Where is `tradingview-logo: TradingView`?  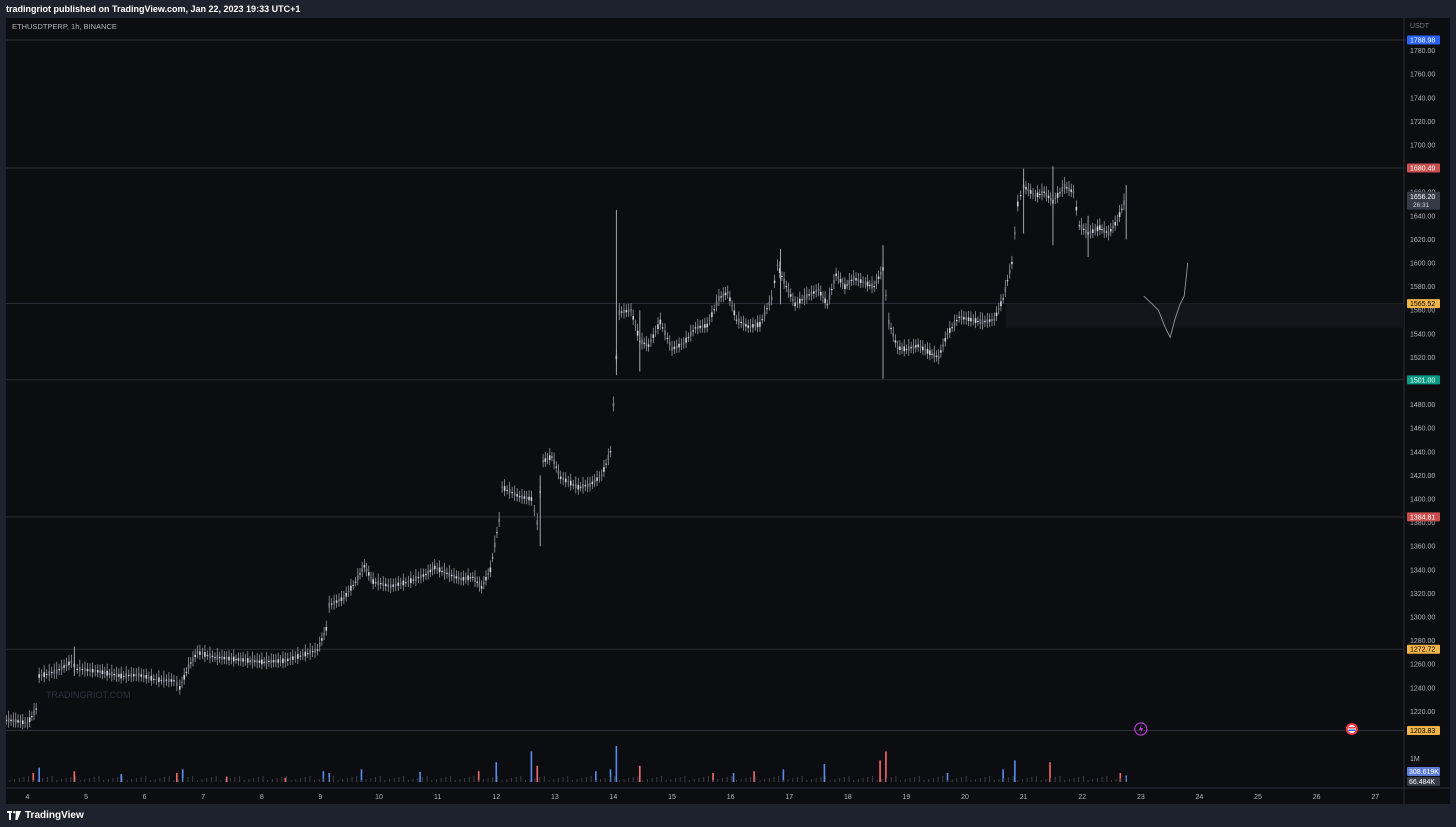
tradingview-logo: TradingView is located at coordinates (45, 815).